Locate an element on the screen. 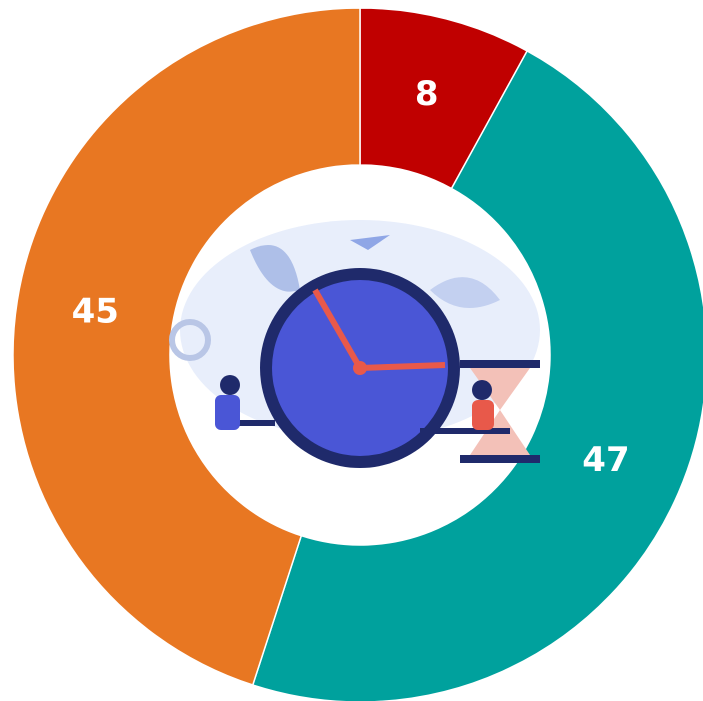 The width and height of the screenshot is (703, 701). value-label: 8 is located at coordinates (427, 94).